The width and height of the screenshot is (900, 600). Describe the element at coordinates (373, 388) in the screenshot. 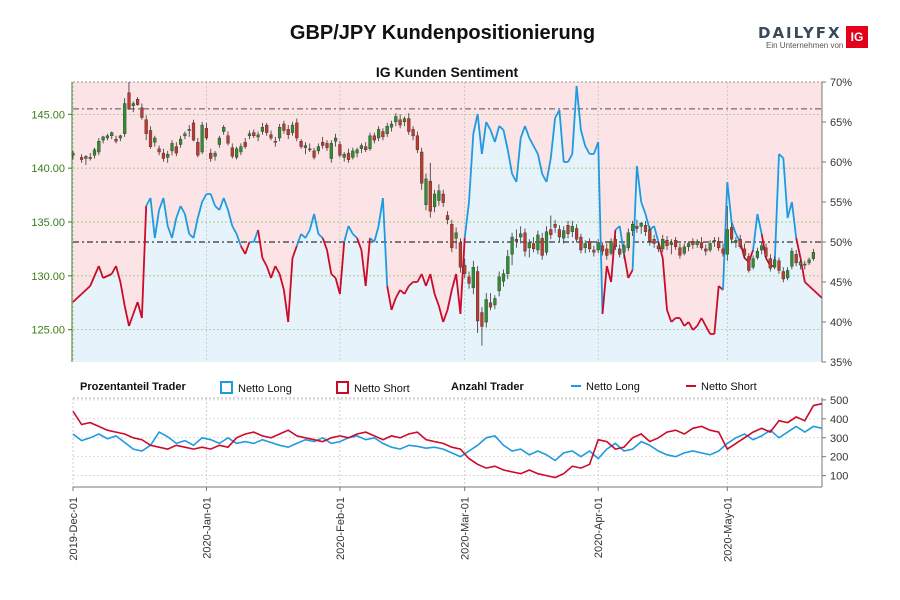

I see `legend-percent-short: Netto Short` at that location.